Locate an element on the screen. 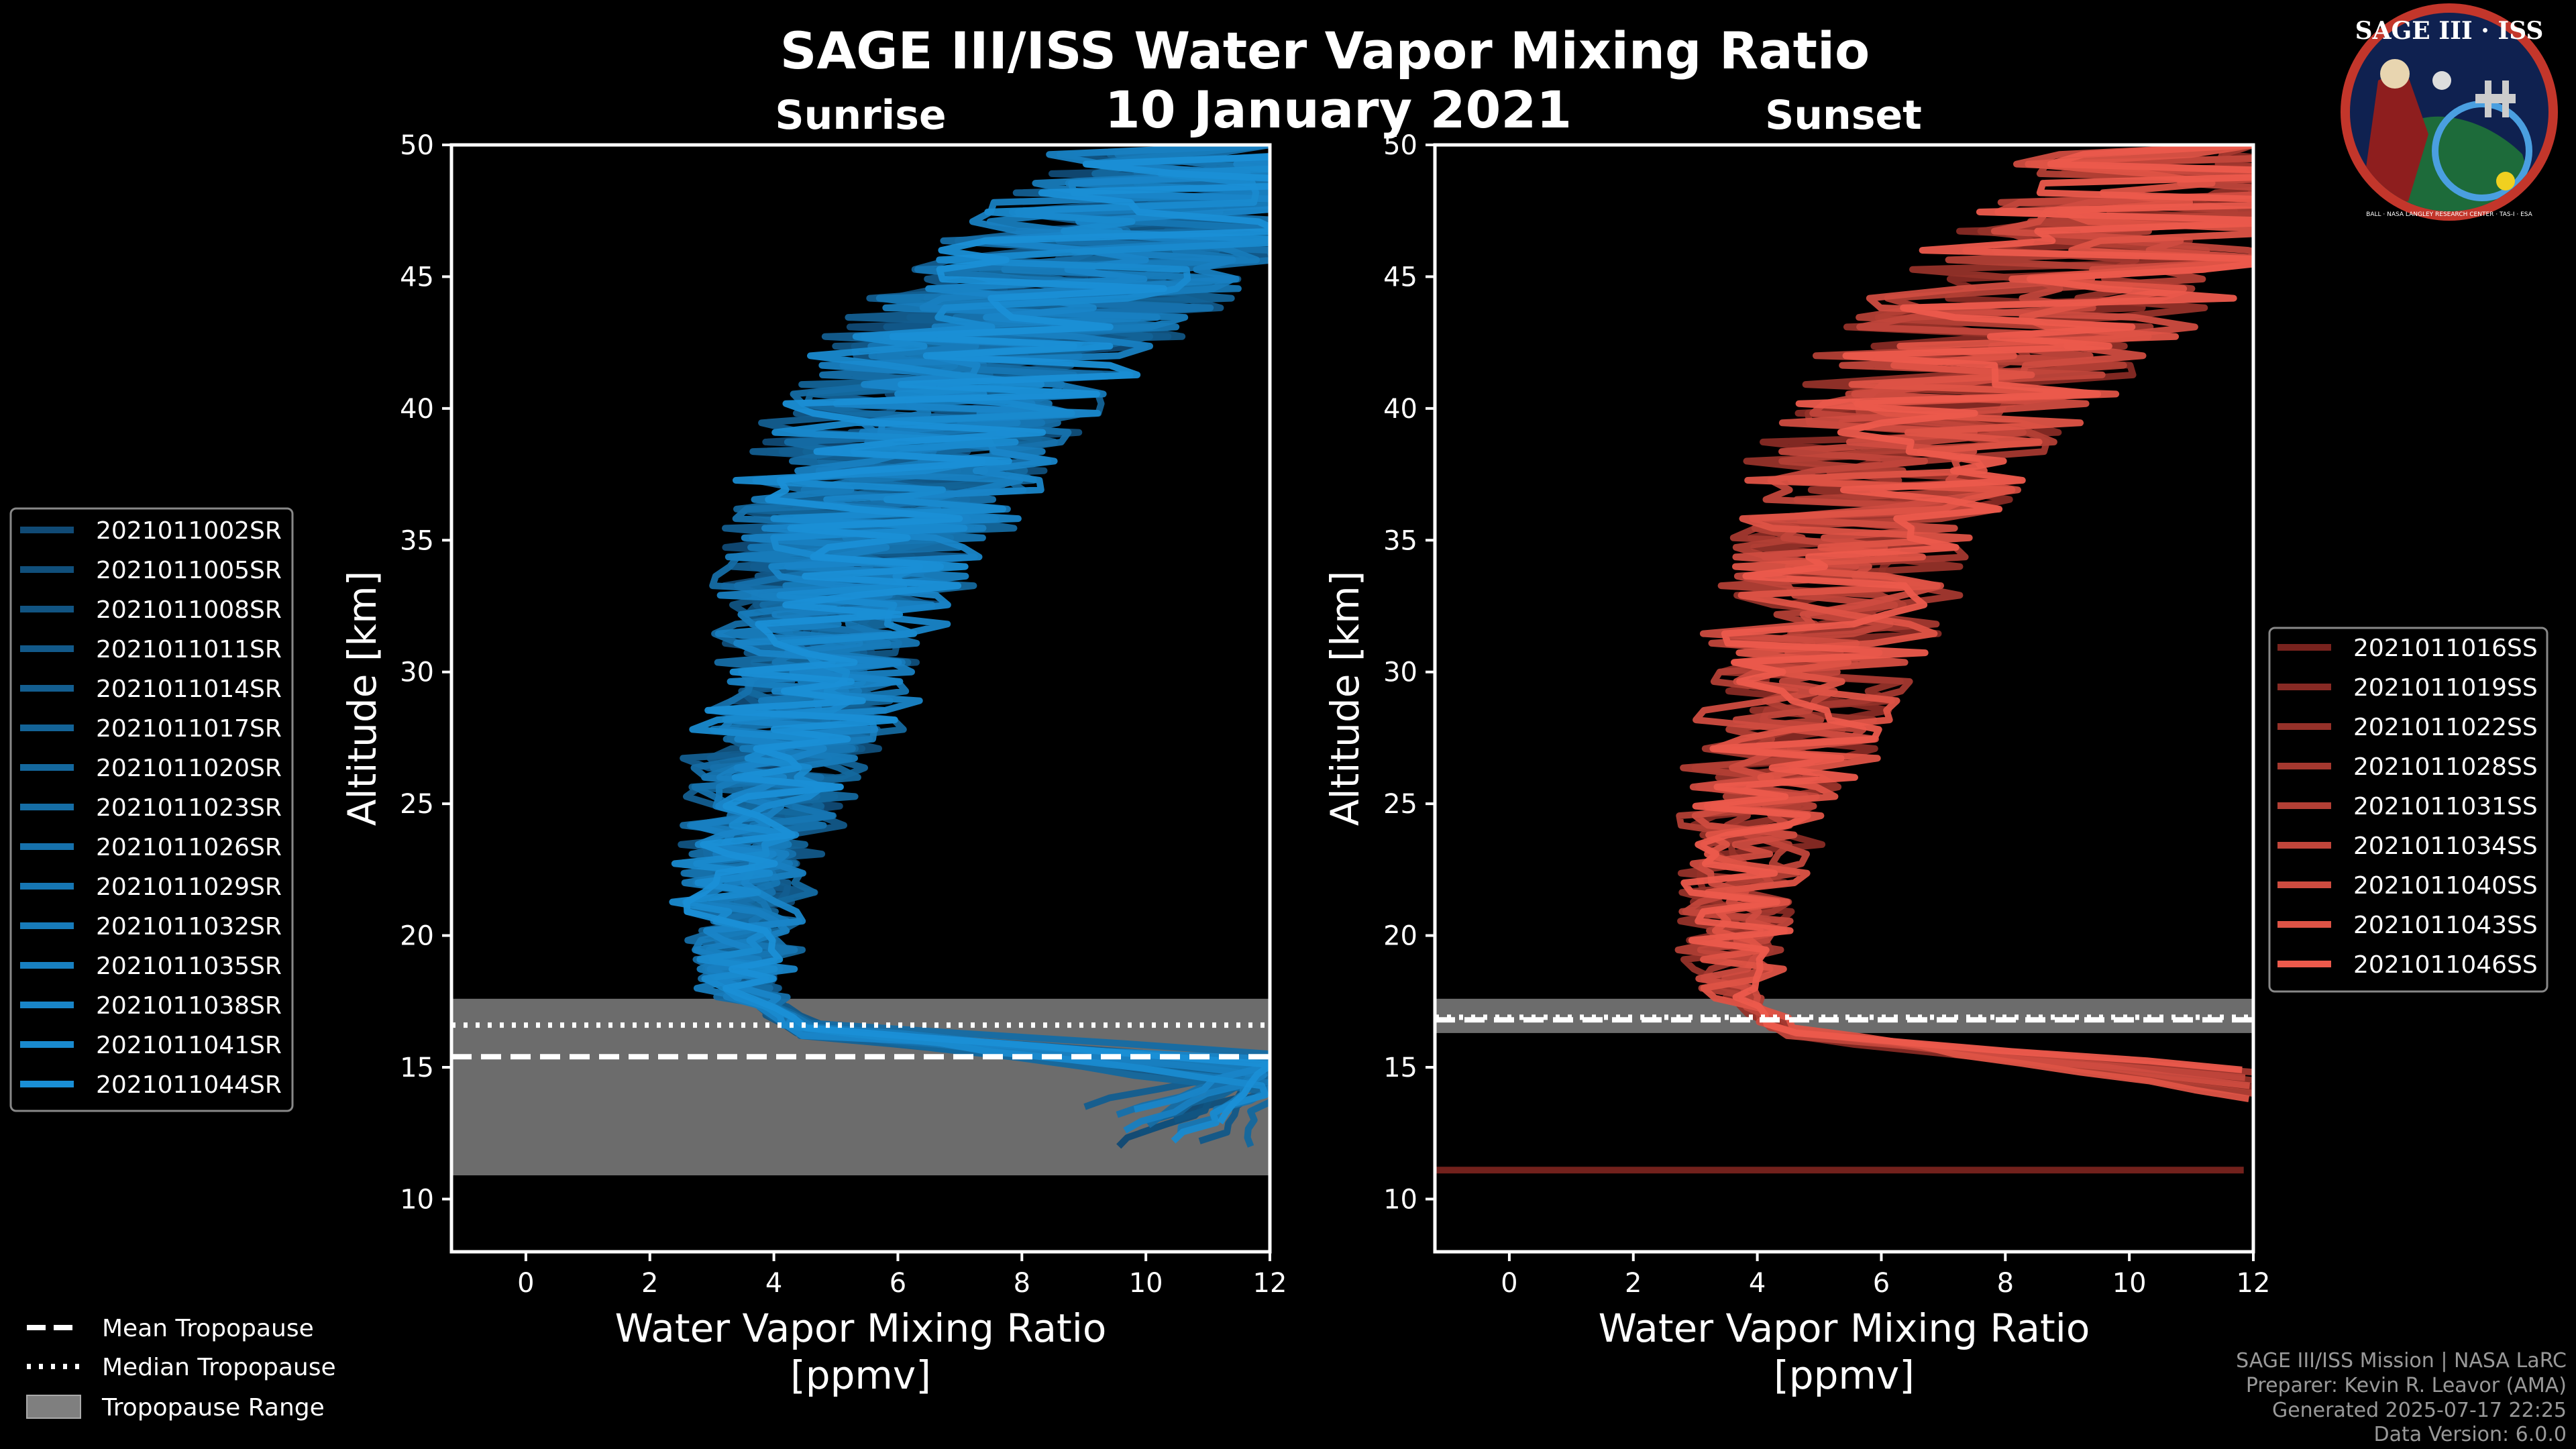 The image size is (2576, 1449). sunset-xlabel-units: [ppmv] is located at coordinates (1844, 1375).